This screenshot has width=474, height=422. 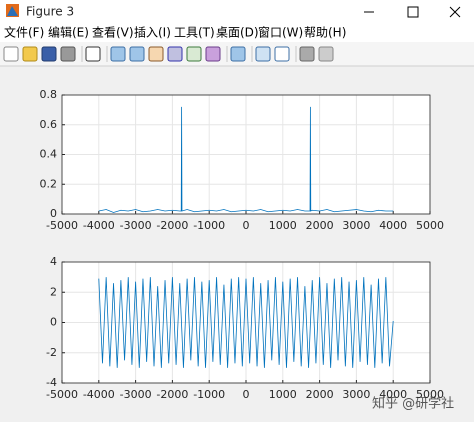 I want to click on close-button, so click(x=455, y=12).